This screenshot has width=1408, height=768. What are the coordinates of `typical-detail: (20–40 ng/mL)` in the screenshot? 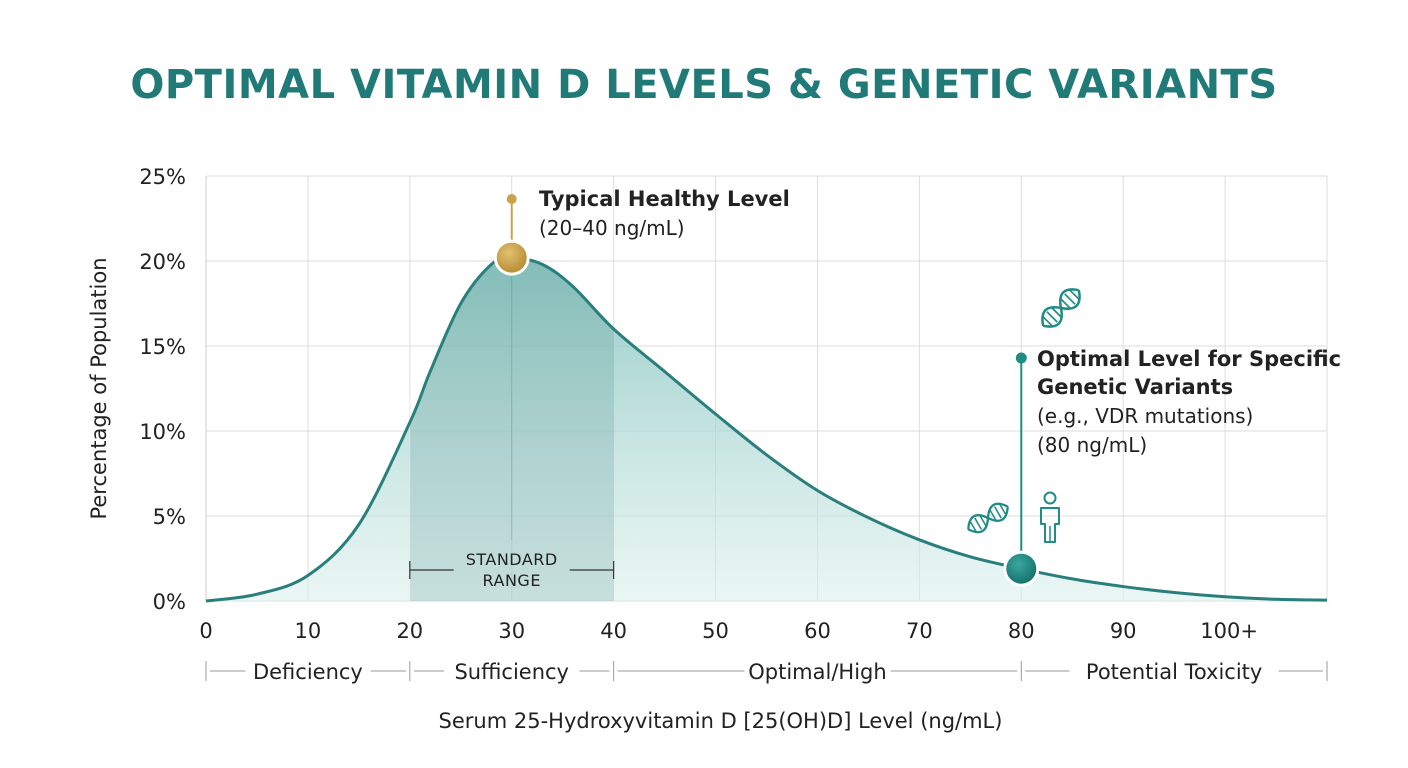 It's located at (612, 228).